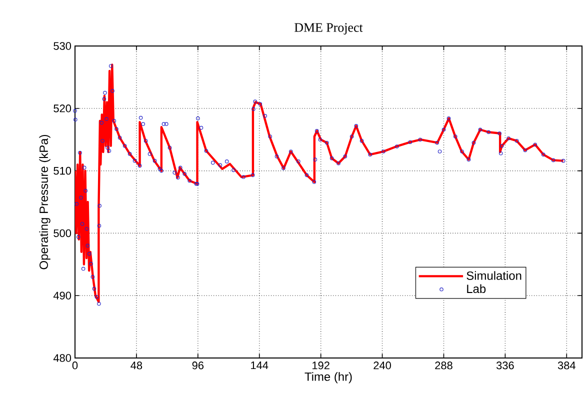 This screenshot has height=411, width=585. Describe the element at coordinates (63, 233) in the screenshot. I see `y-tick-label: 500` at that location.